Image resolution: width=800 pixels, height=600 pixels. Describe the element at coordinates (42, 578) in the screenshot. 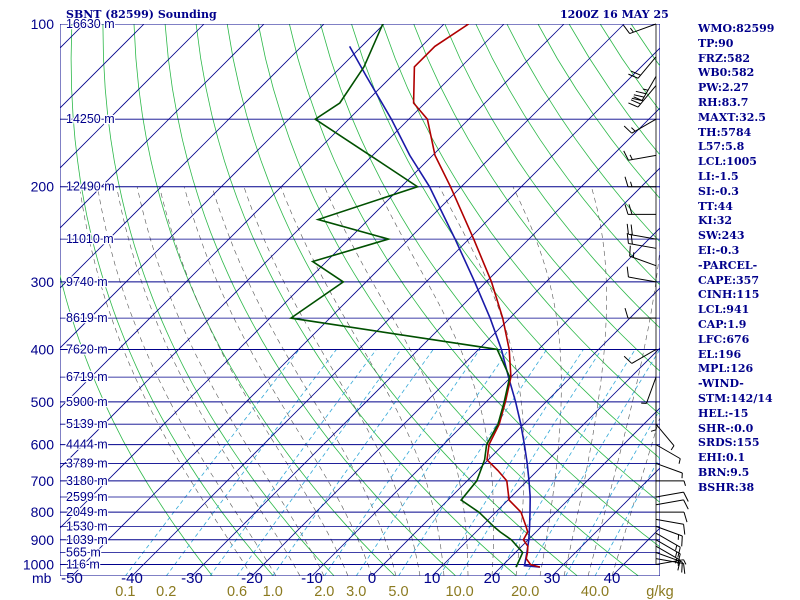

I see `pressure-unit-label: mb` at that location.